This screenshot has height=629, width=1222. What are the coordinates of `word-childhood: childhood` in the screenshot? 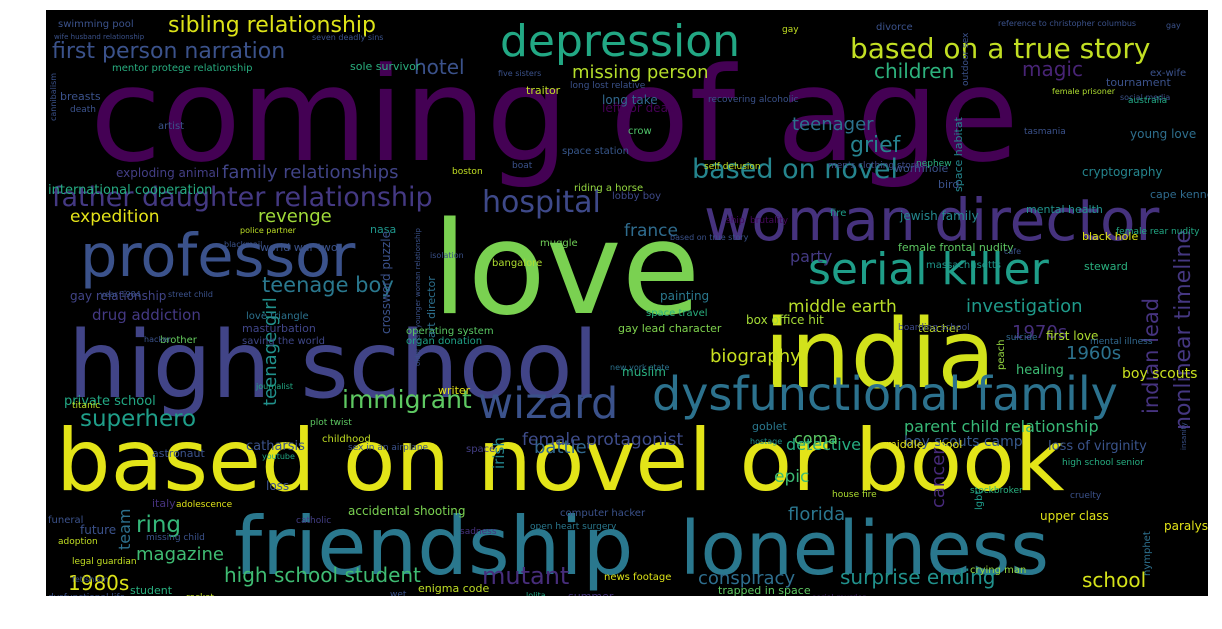 It's located at (346, 439).